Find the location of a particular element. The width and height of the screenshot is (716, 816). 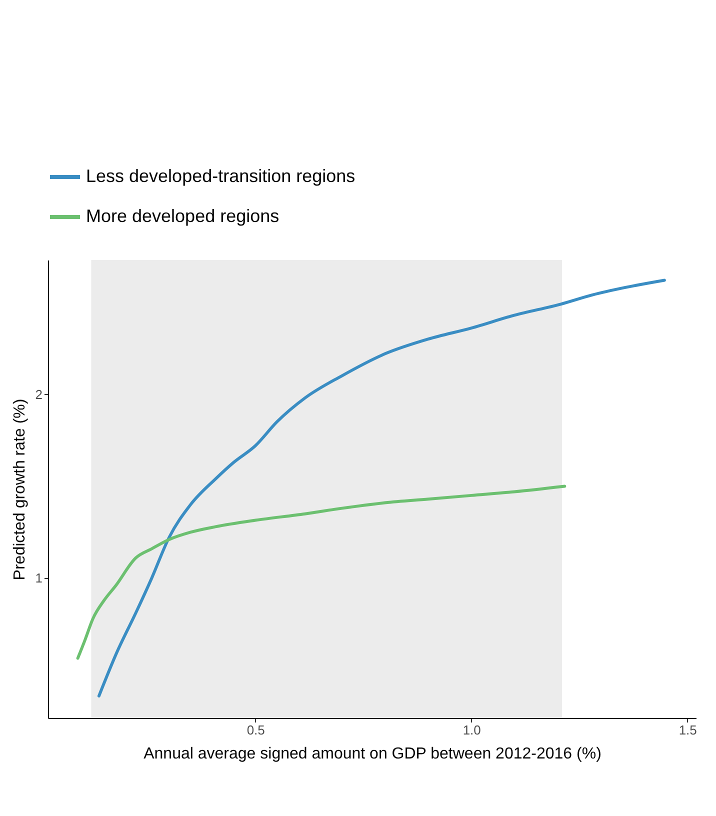

y-tick-label: 2 is located at coordinates (38, 394).